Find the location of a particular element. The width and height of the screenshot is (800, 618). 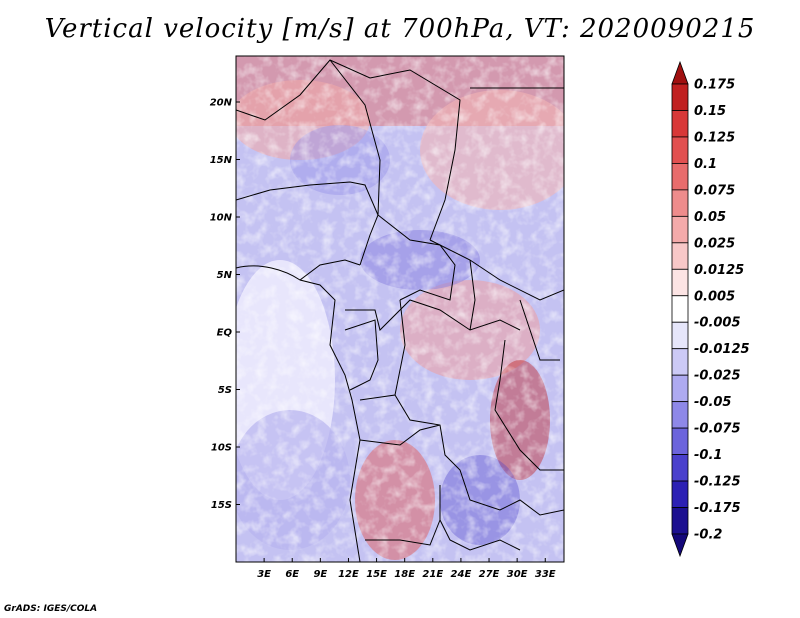

lat-tick-label: EQ is located at coordinates (225, 333).